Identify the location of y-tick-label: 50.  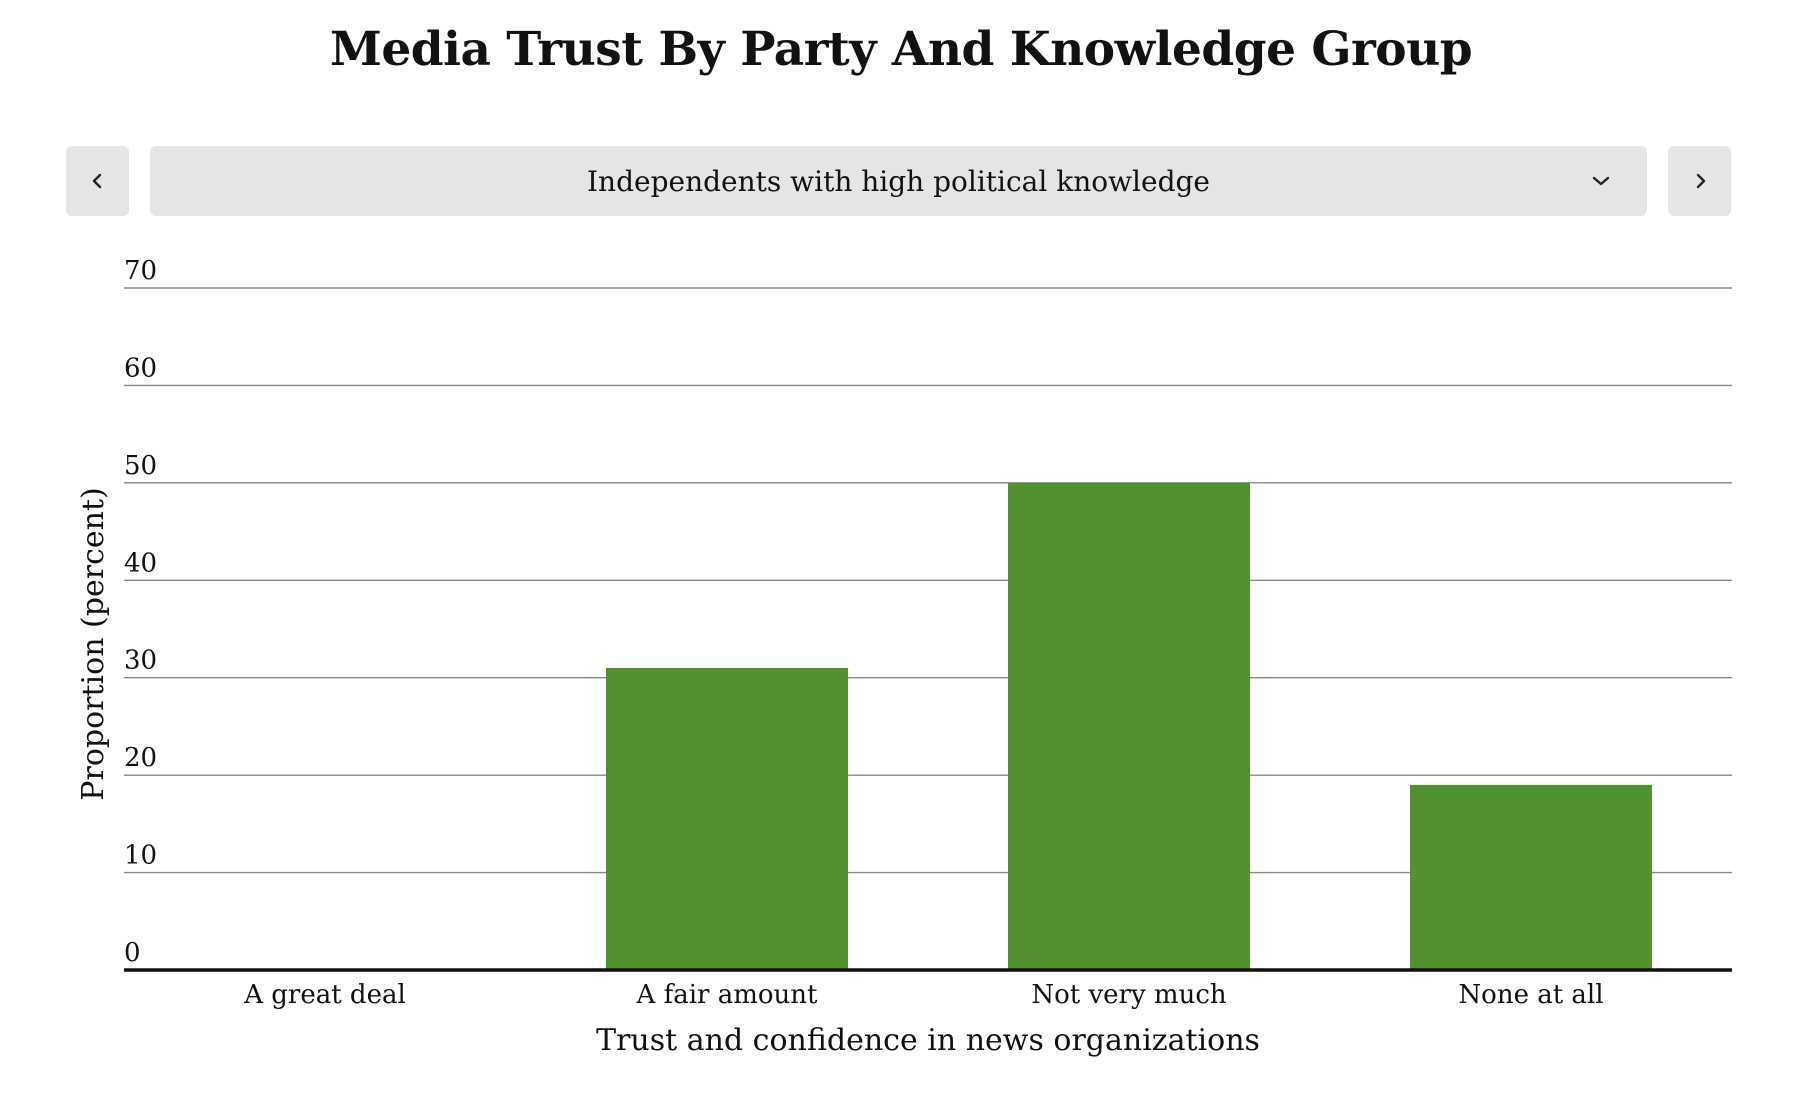
(140, 466).